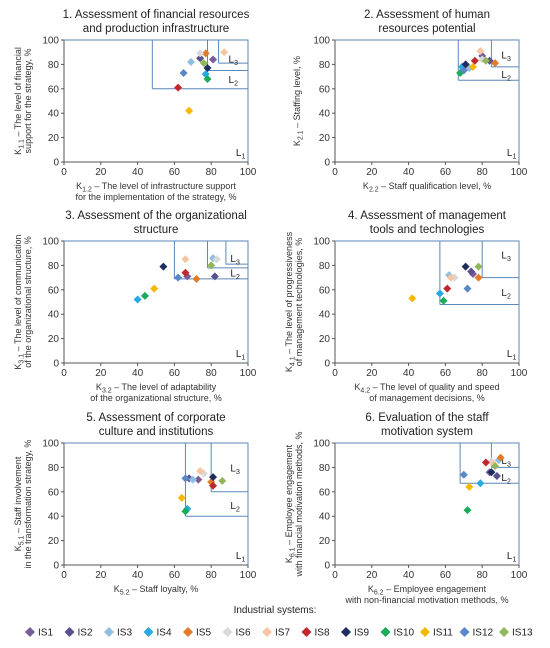  Describe the element at coordinates (155, 418) in the screenshot. I see `panel-title-line-1: 5. Assessment of corporate` at that location.